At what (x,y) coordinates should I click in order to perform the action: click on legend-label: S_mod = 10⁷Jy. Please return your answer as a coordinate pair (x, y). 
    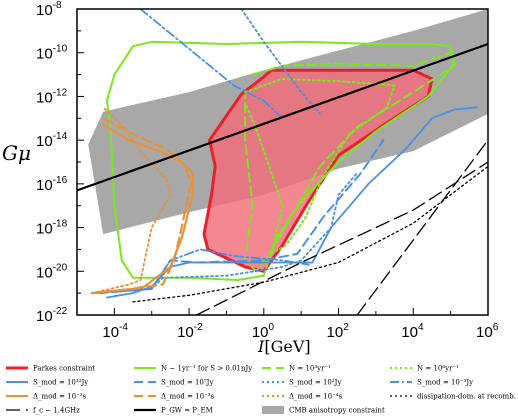
    Looking at the image, I should click on (187, 383).